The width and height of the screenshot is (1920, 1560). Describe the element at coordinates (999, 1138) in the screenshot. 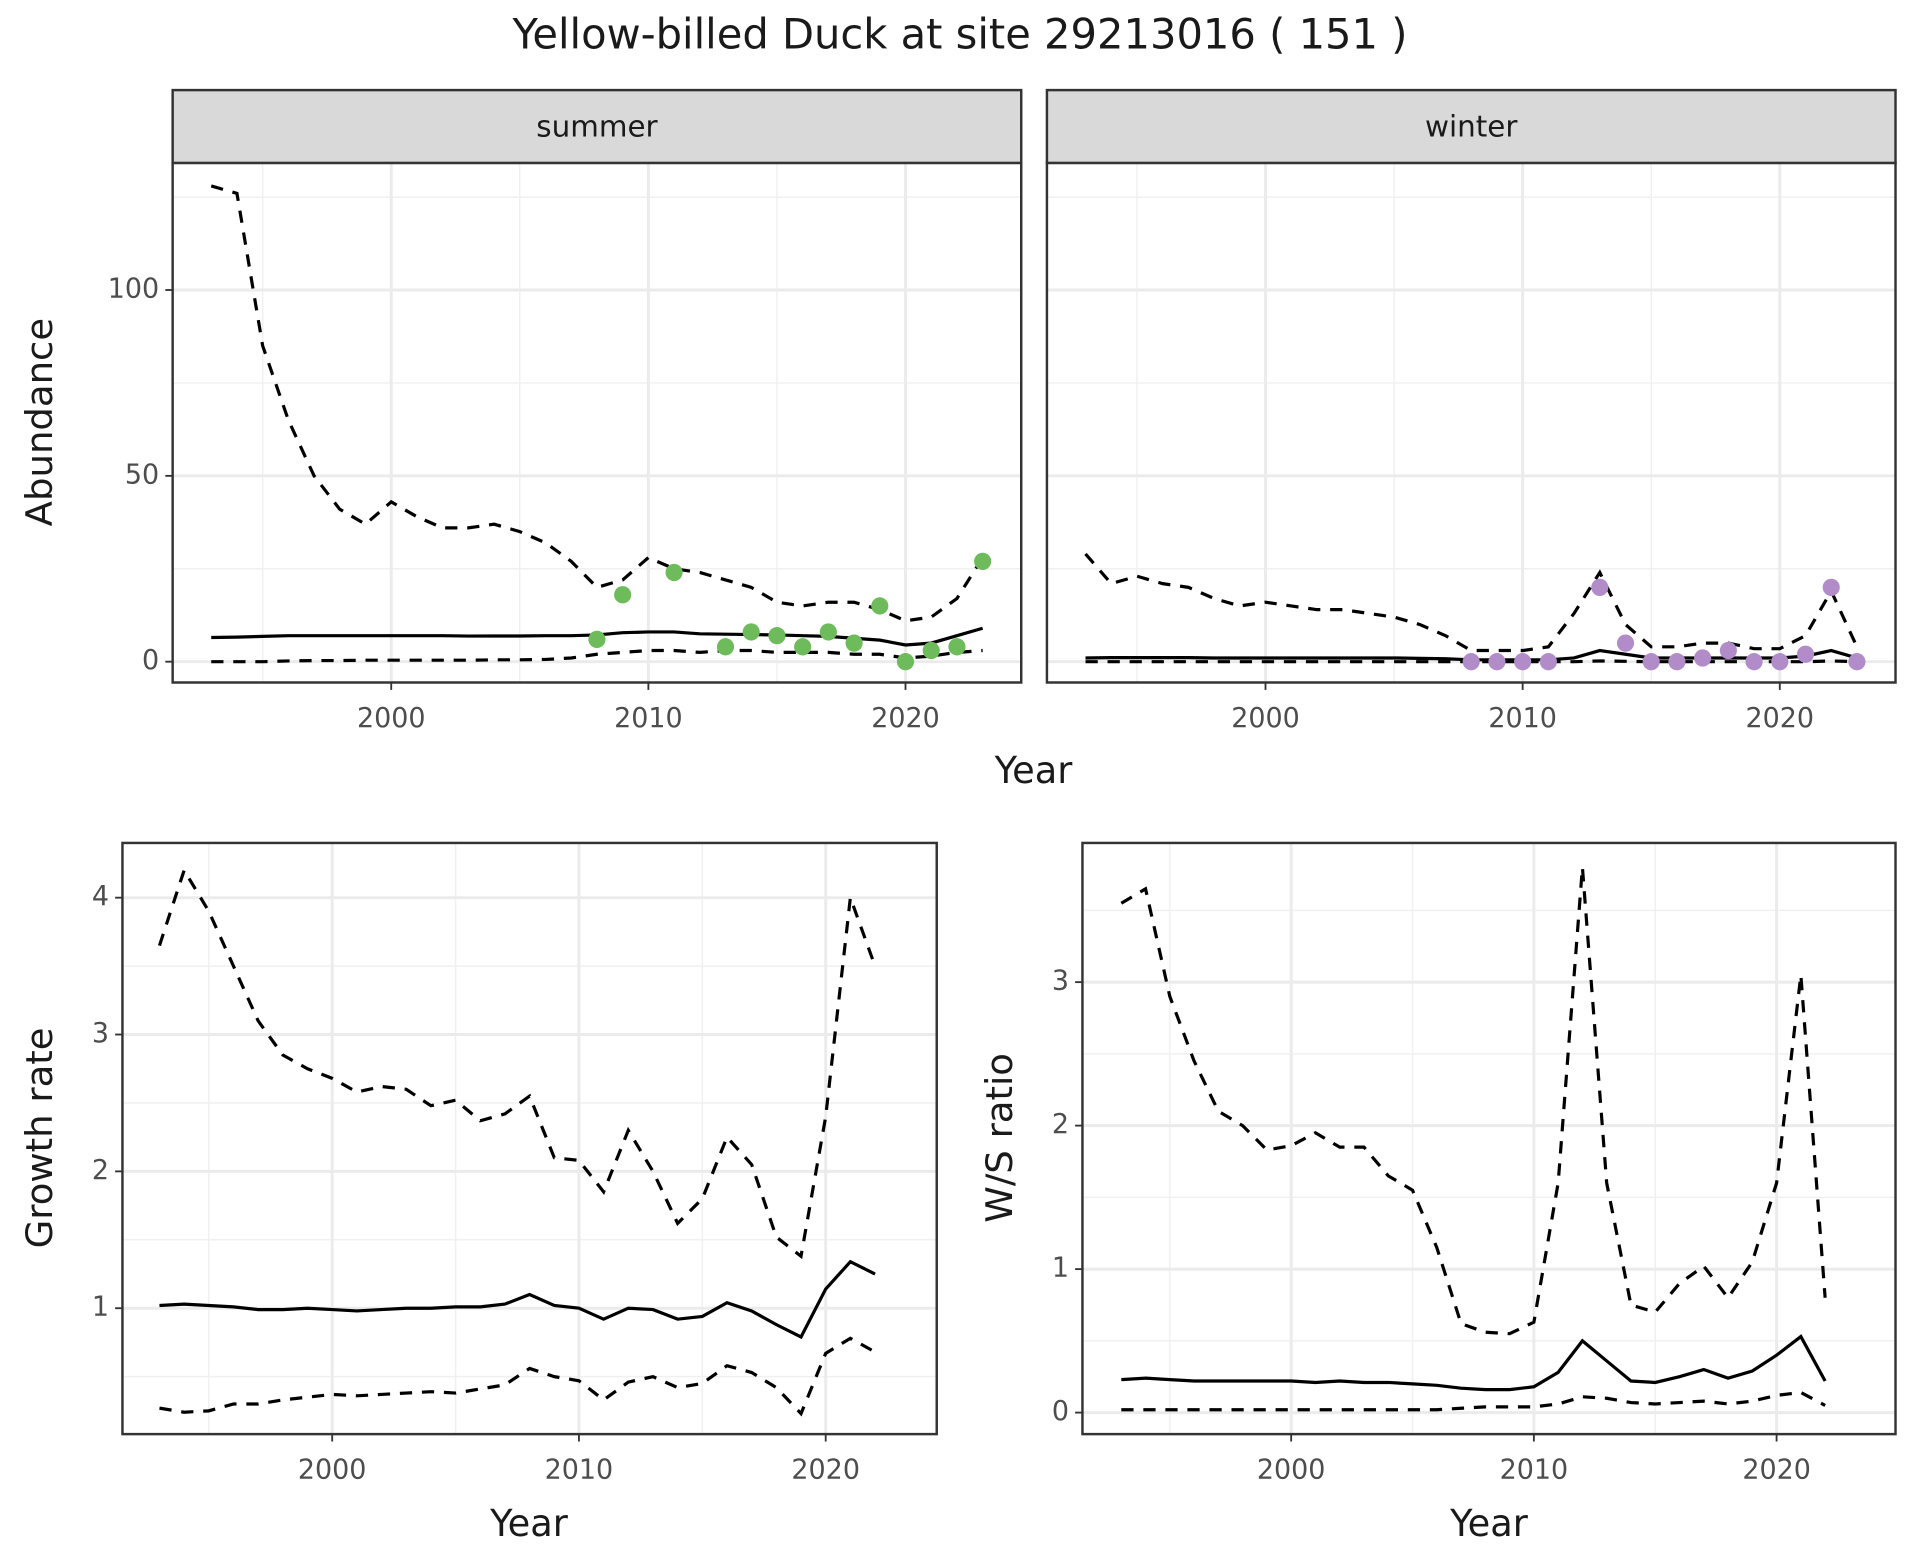

I see `y-axis-title: W/S ratio` at that location.